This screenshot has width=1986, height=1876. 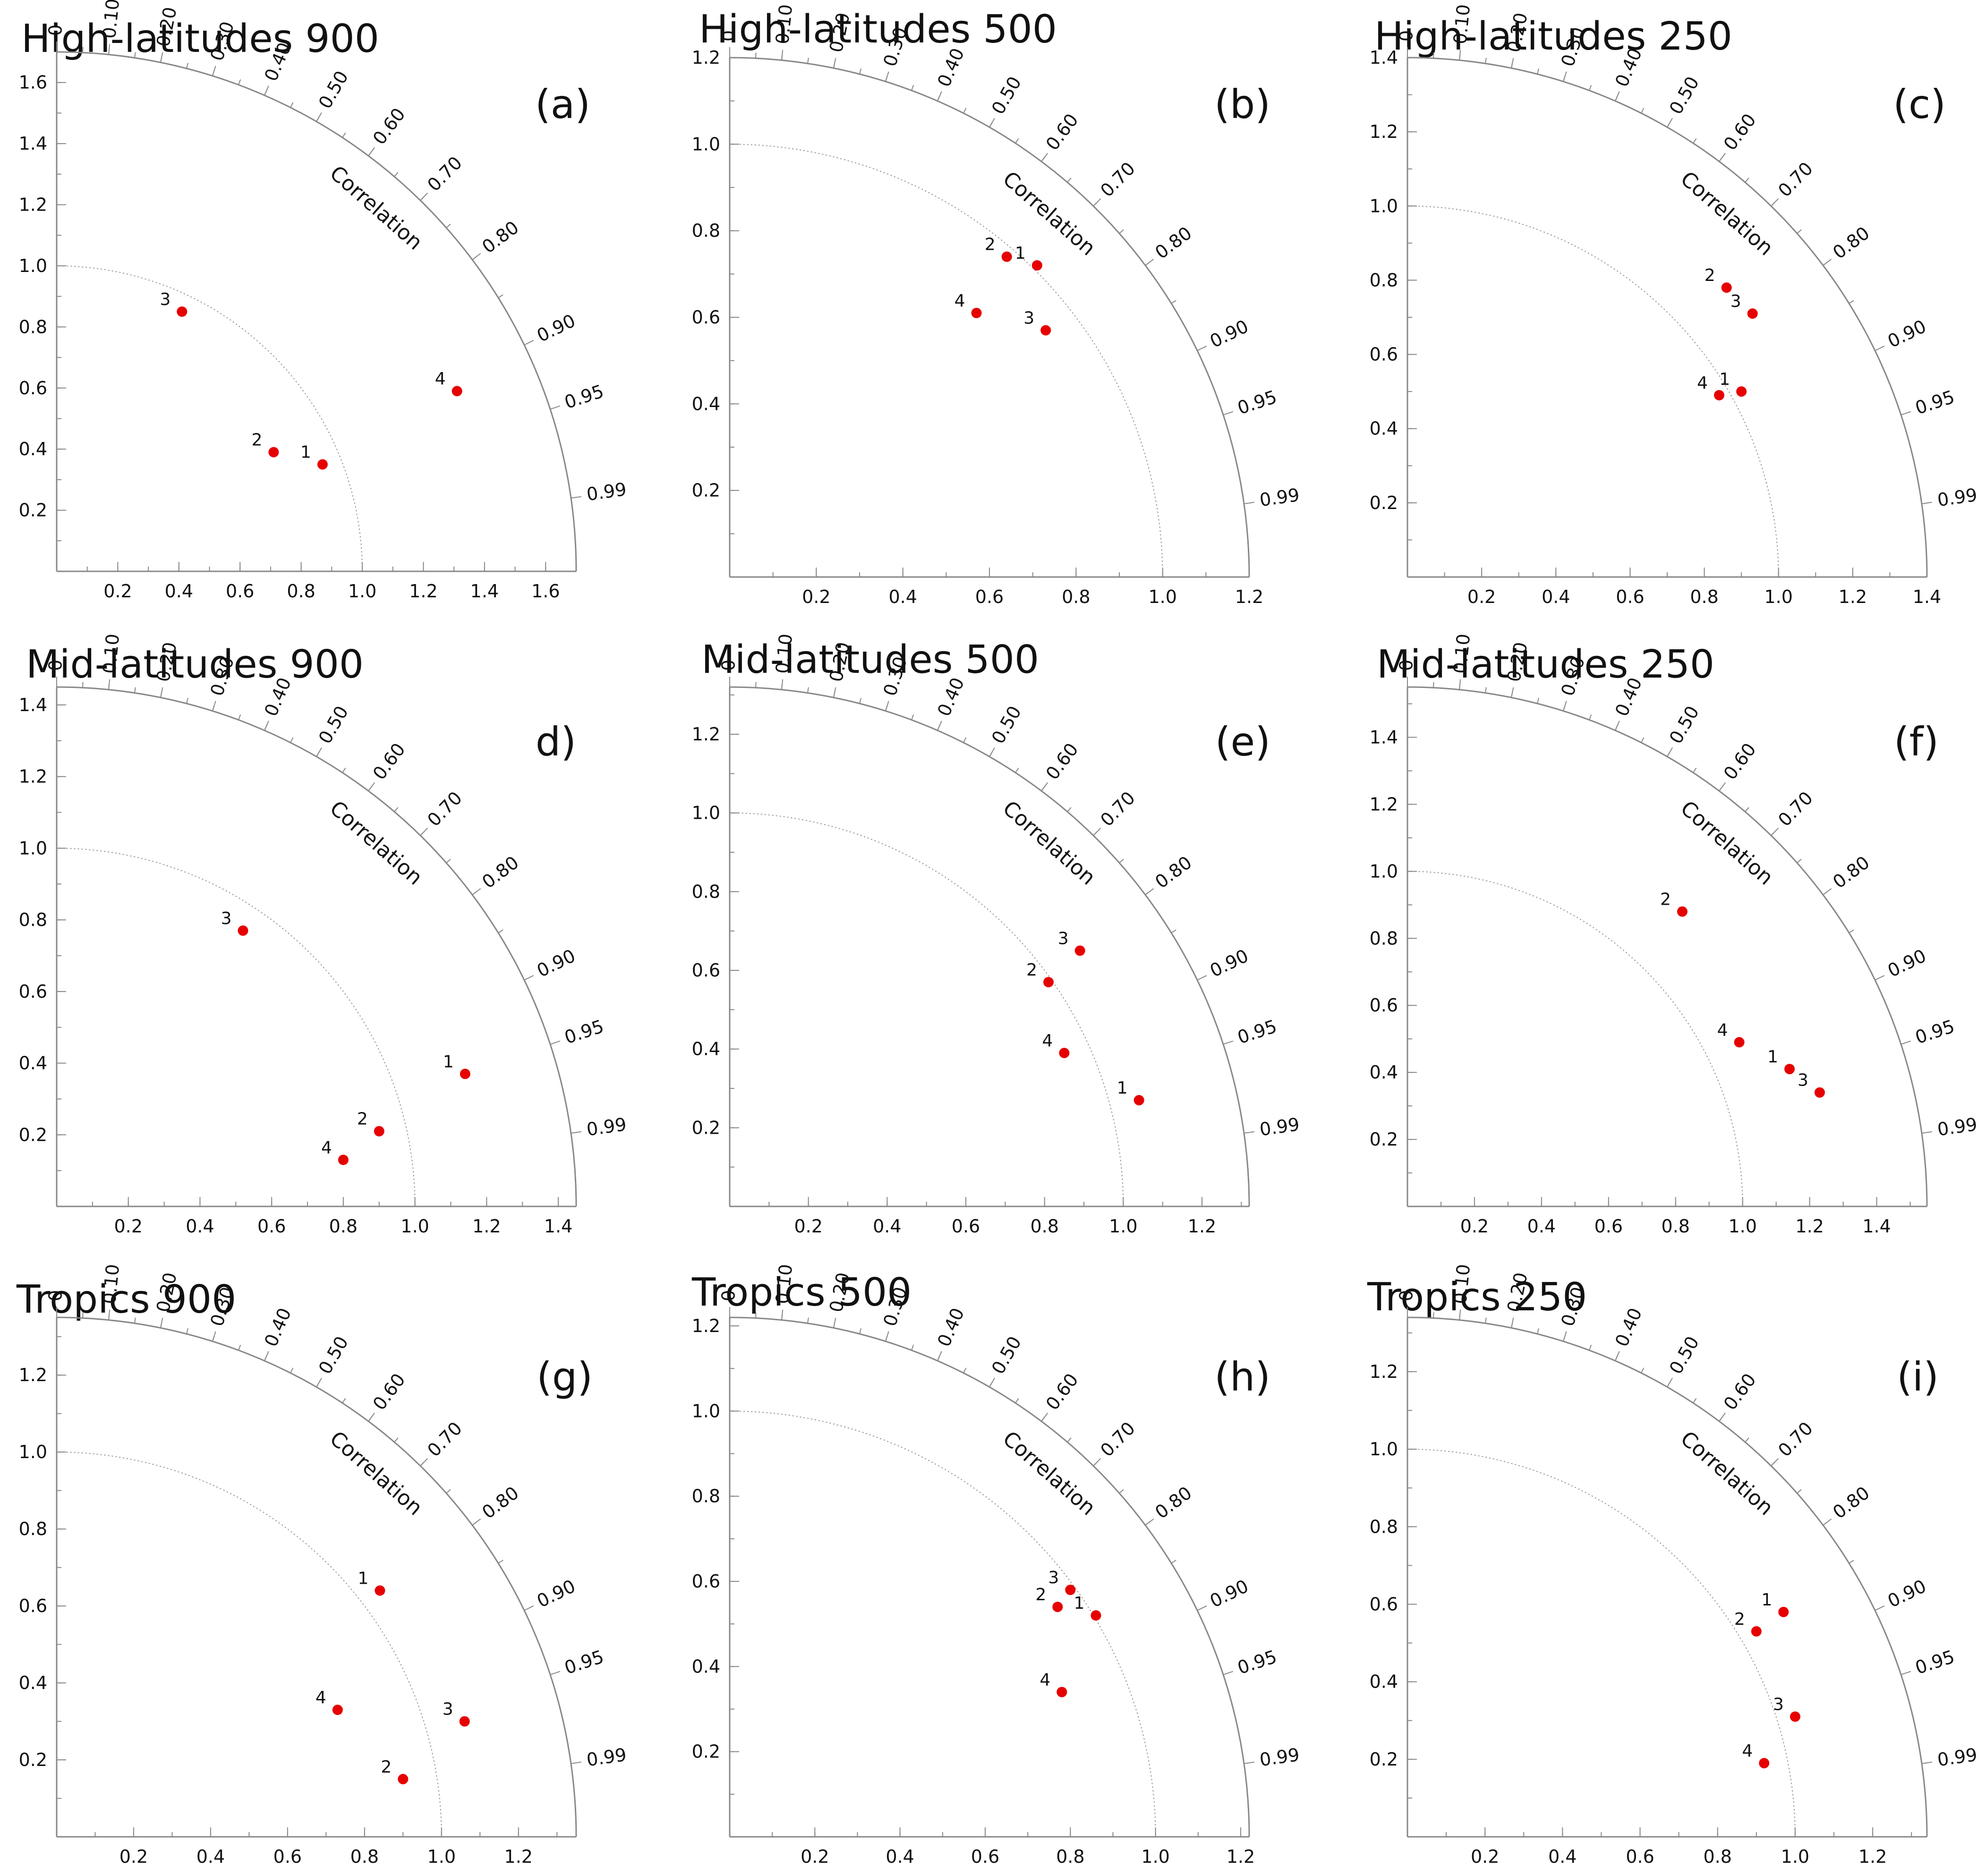 I want to click on correlation-tick-label: 0.90, so click(x=556, y=963).